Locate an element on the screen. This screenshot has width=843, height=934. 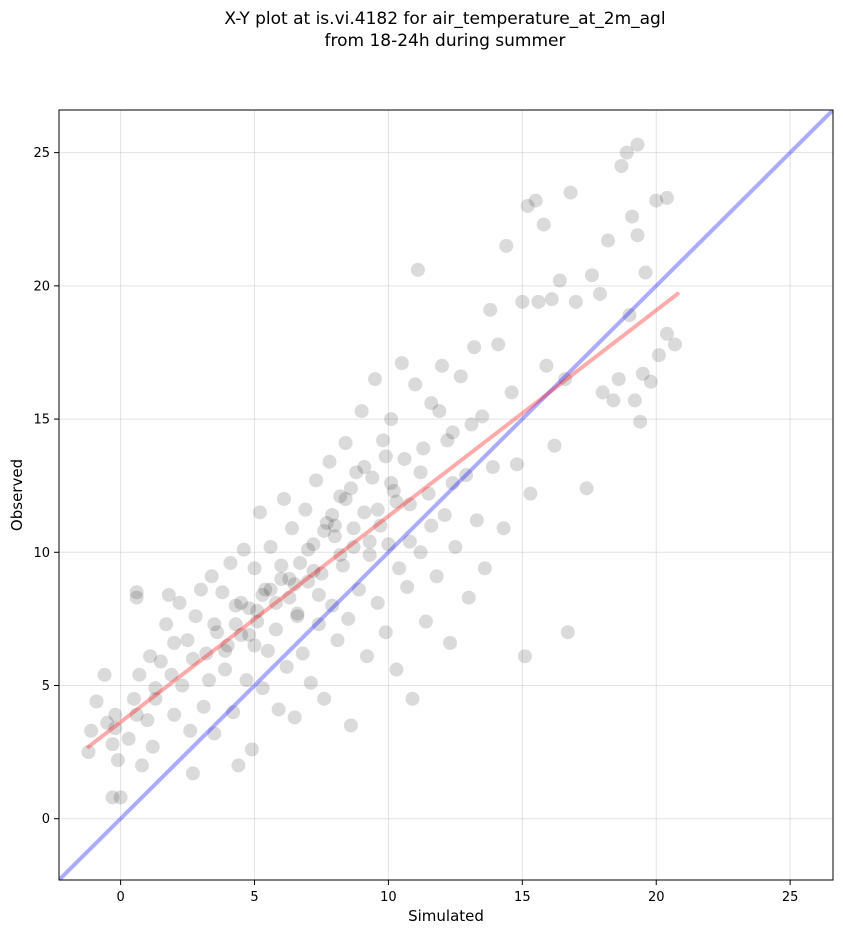
y-tick-label: 5 is located at coordinates (46, 686).